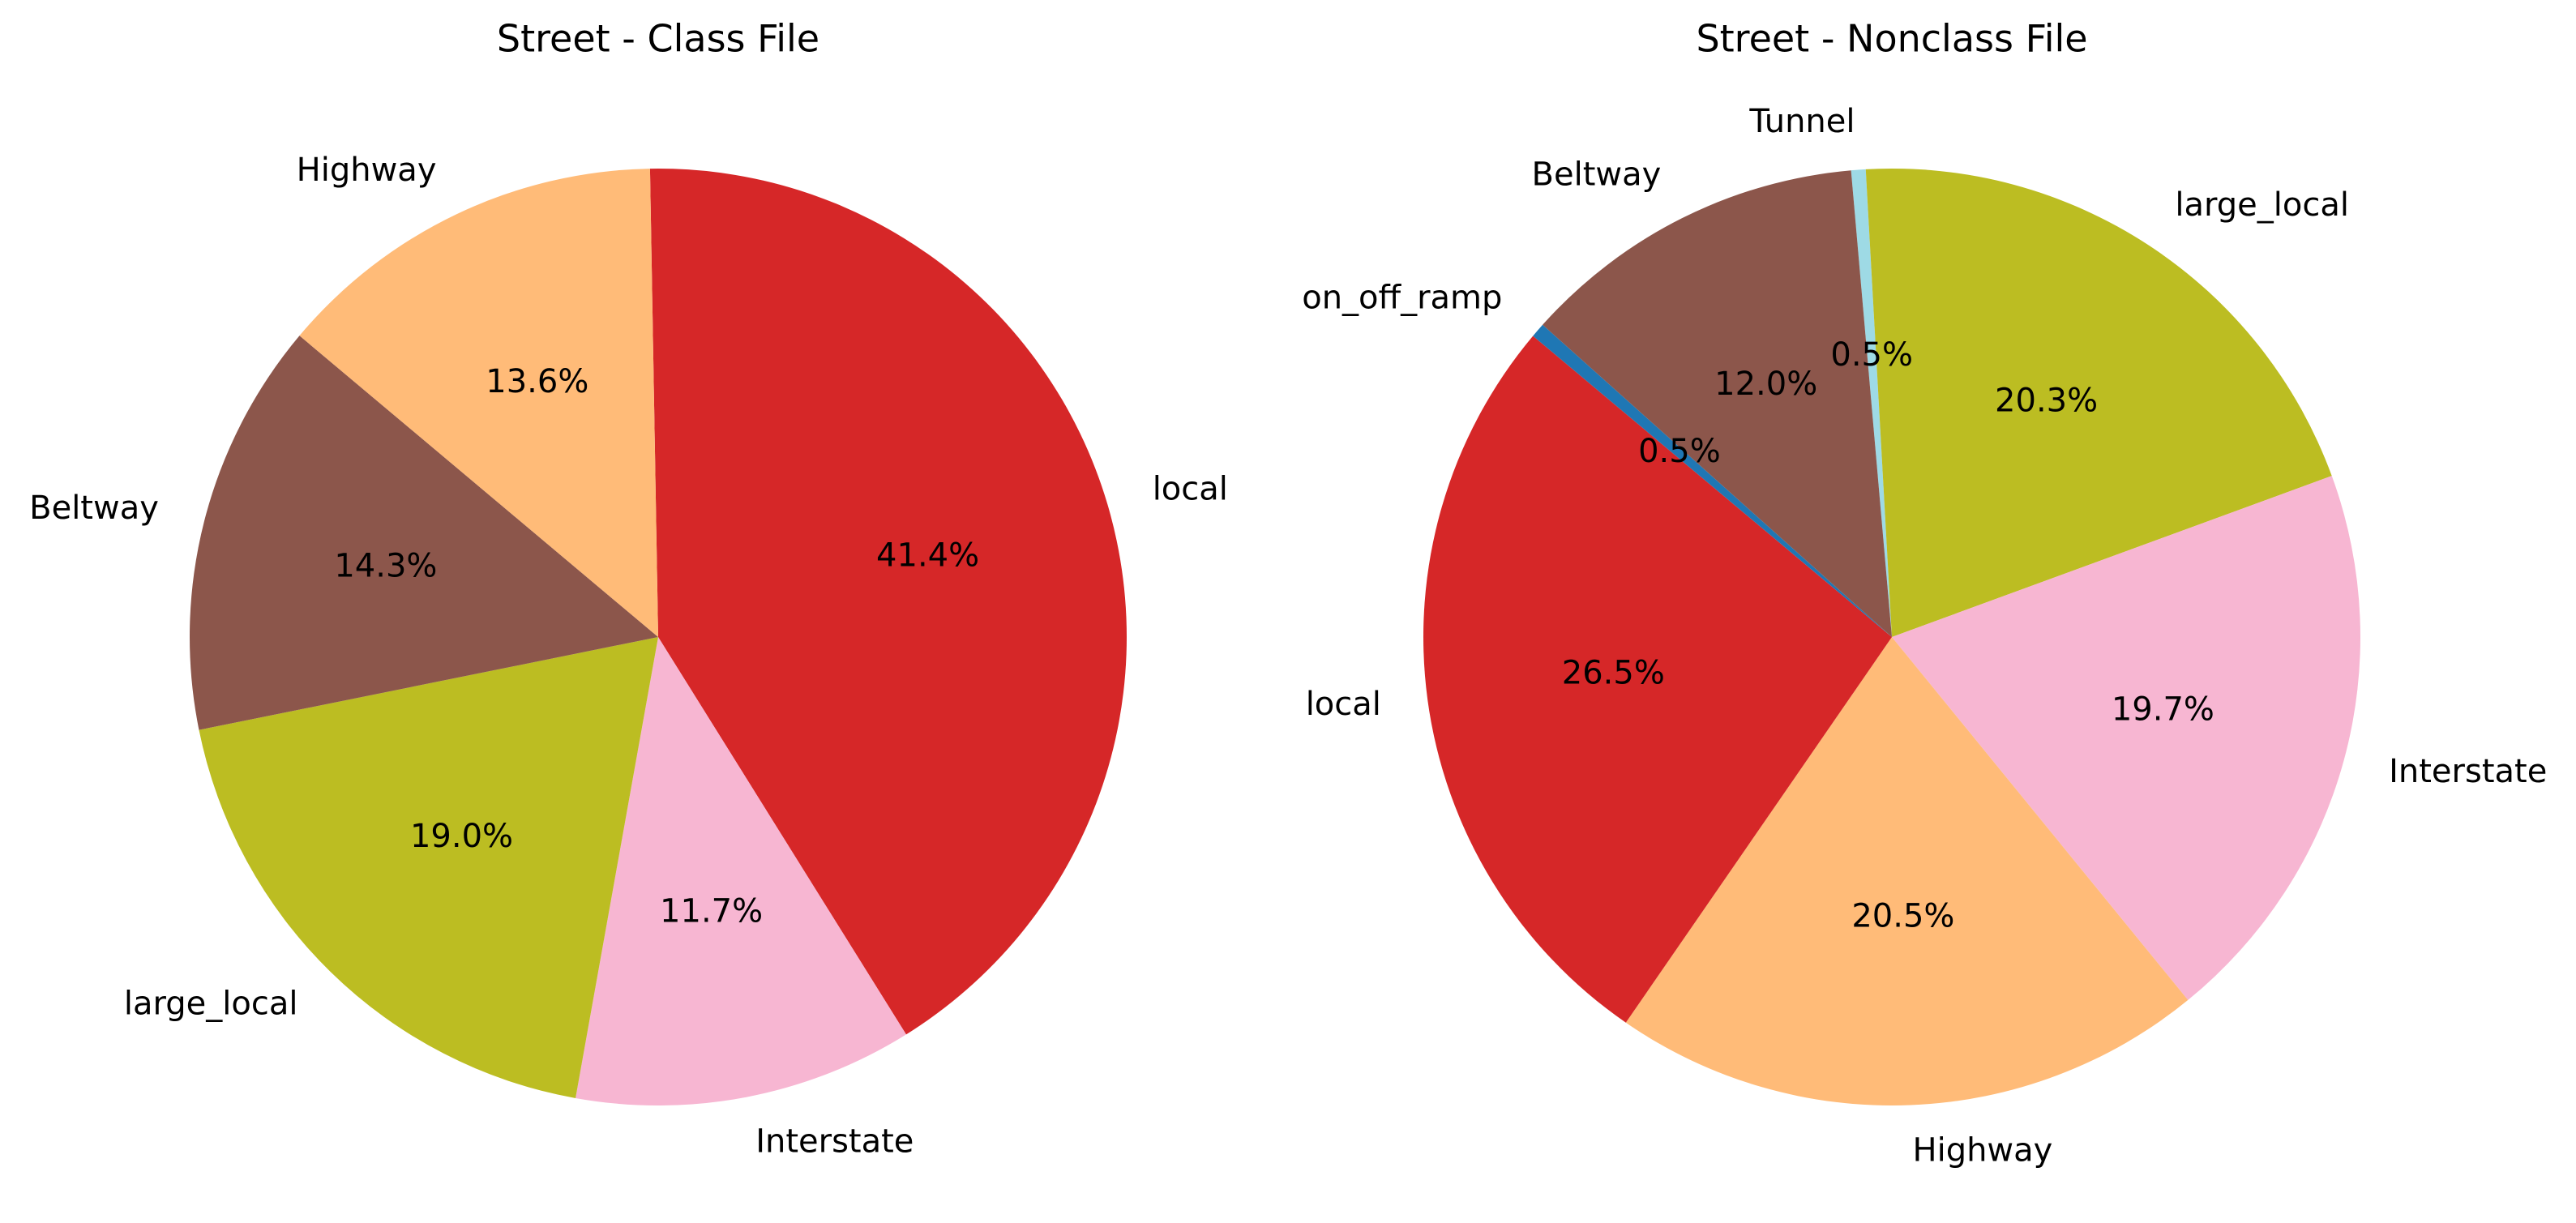 The height and width of the screenshot is (1223, 2576). What do you see at coordinates (711, 911) in the screenshot?
I see `percent-label-interstate: 11.7%` at bounding box center [711, 911].